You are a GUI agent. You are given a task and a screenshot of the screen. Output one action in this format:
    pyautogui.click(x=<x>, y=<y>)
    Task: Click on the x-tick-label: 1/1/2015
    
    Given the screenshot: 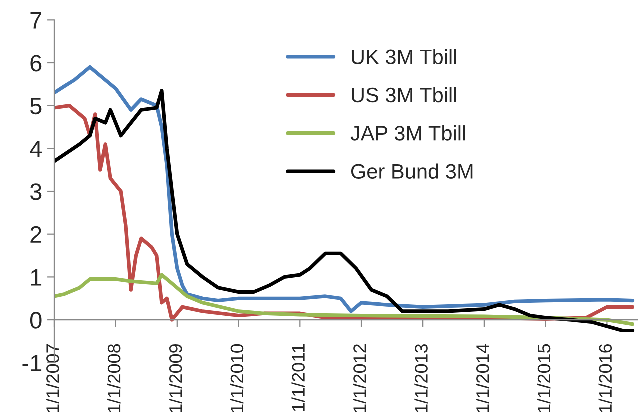 What is the action you would take?
    pyautogui.click(x=544, y=378)
    